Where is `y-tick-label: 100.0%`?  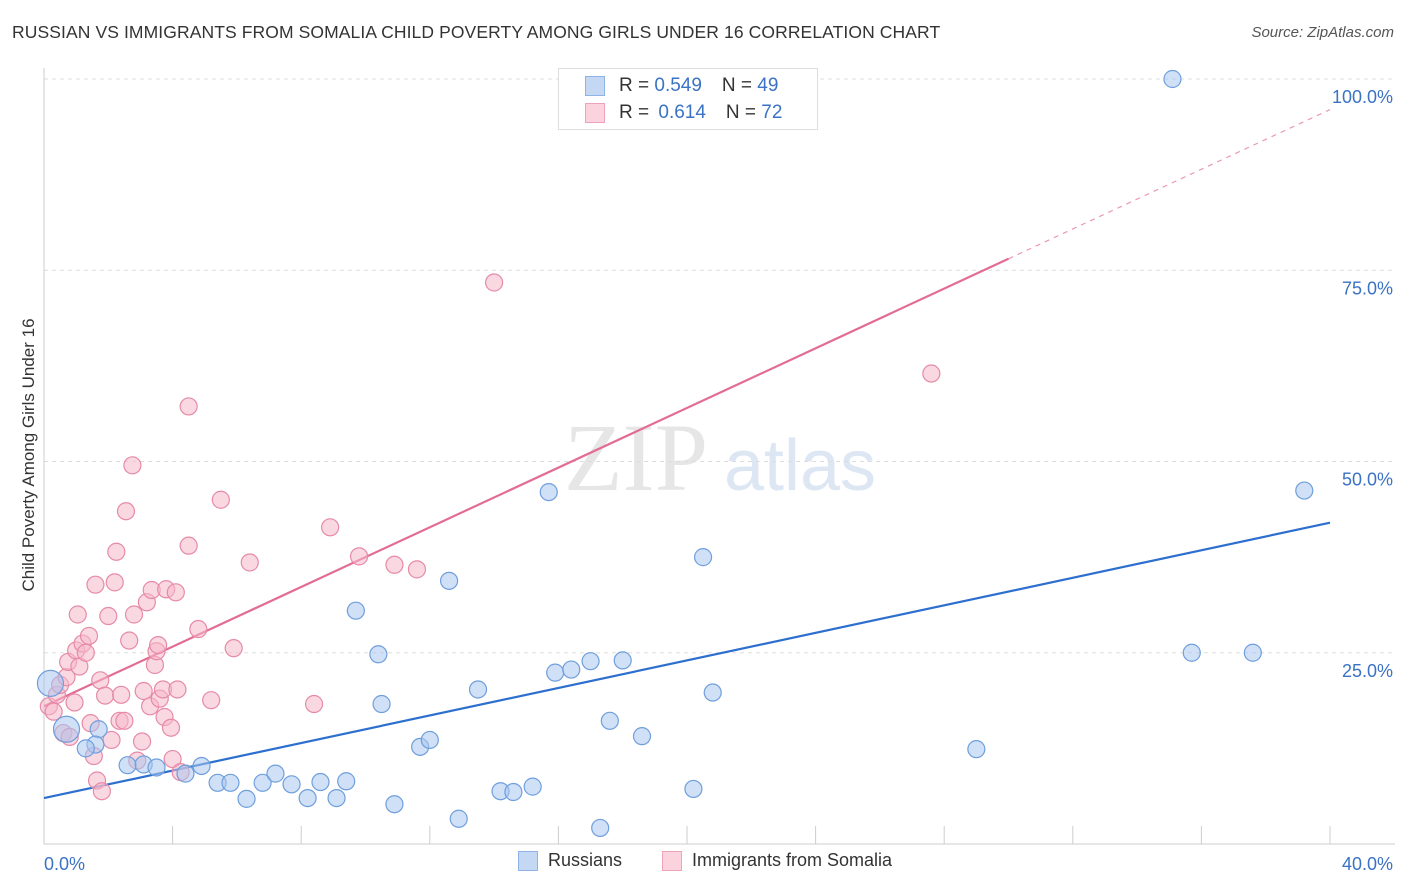 y-tick-label: 100.0% is located at coordinates (1362, 97).